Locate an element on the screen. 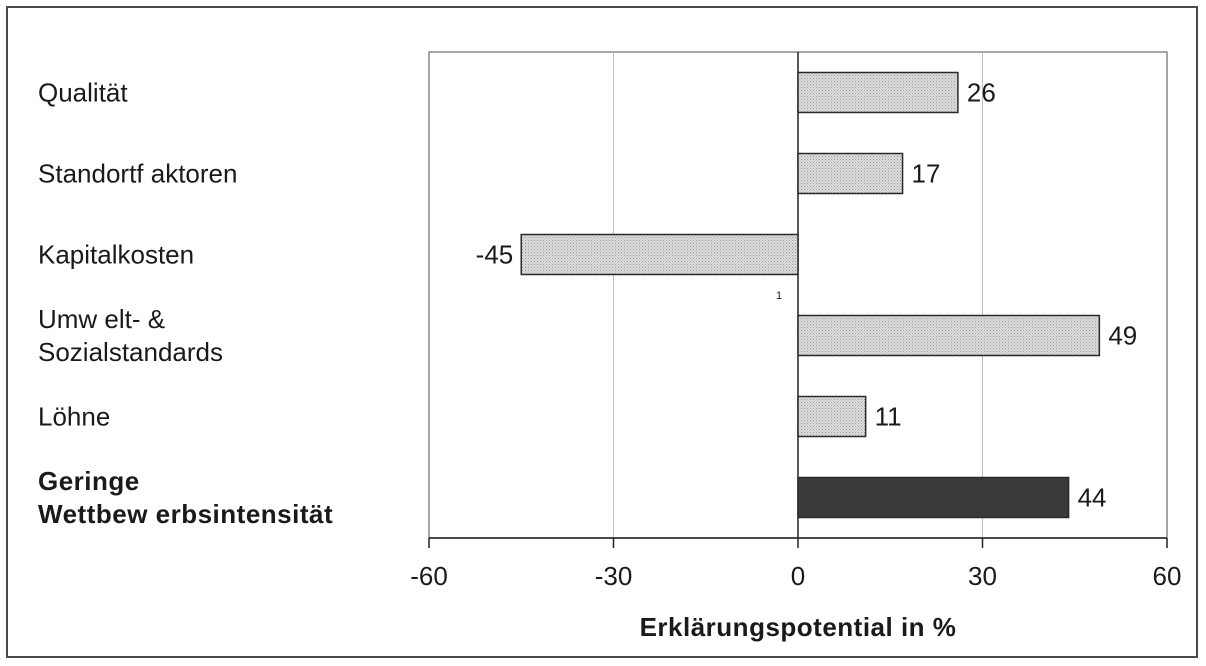  category-label: Standortf aktoren is located at coordinates (137, 174).